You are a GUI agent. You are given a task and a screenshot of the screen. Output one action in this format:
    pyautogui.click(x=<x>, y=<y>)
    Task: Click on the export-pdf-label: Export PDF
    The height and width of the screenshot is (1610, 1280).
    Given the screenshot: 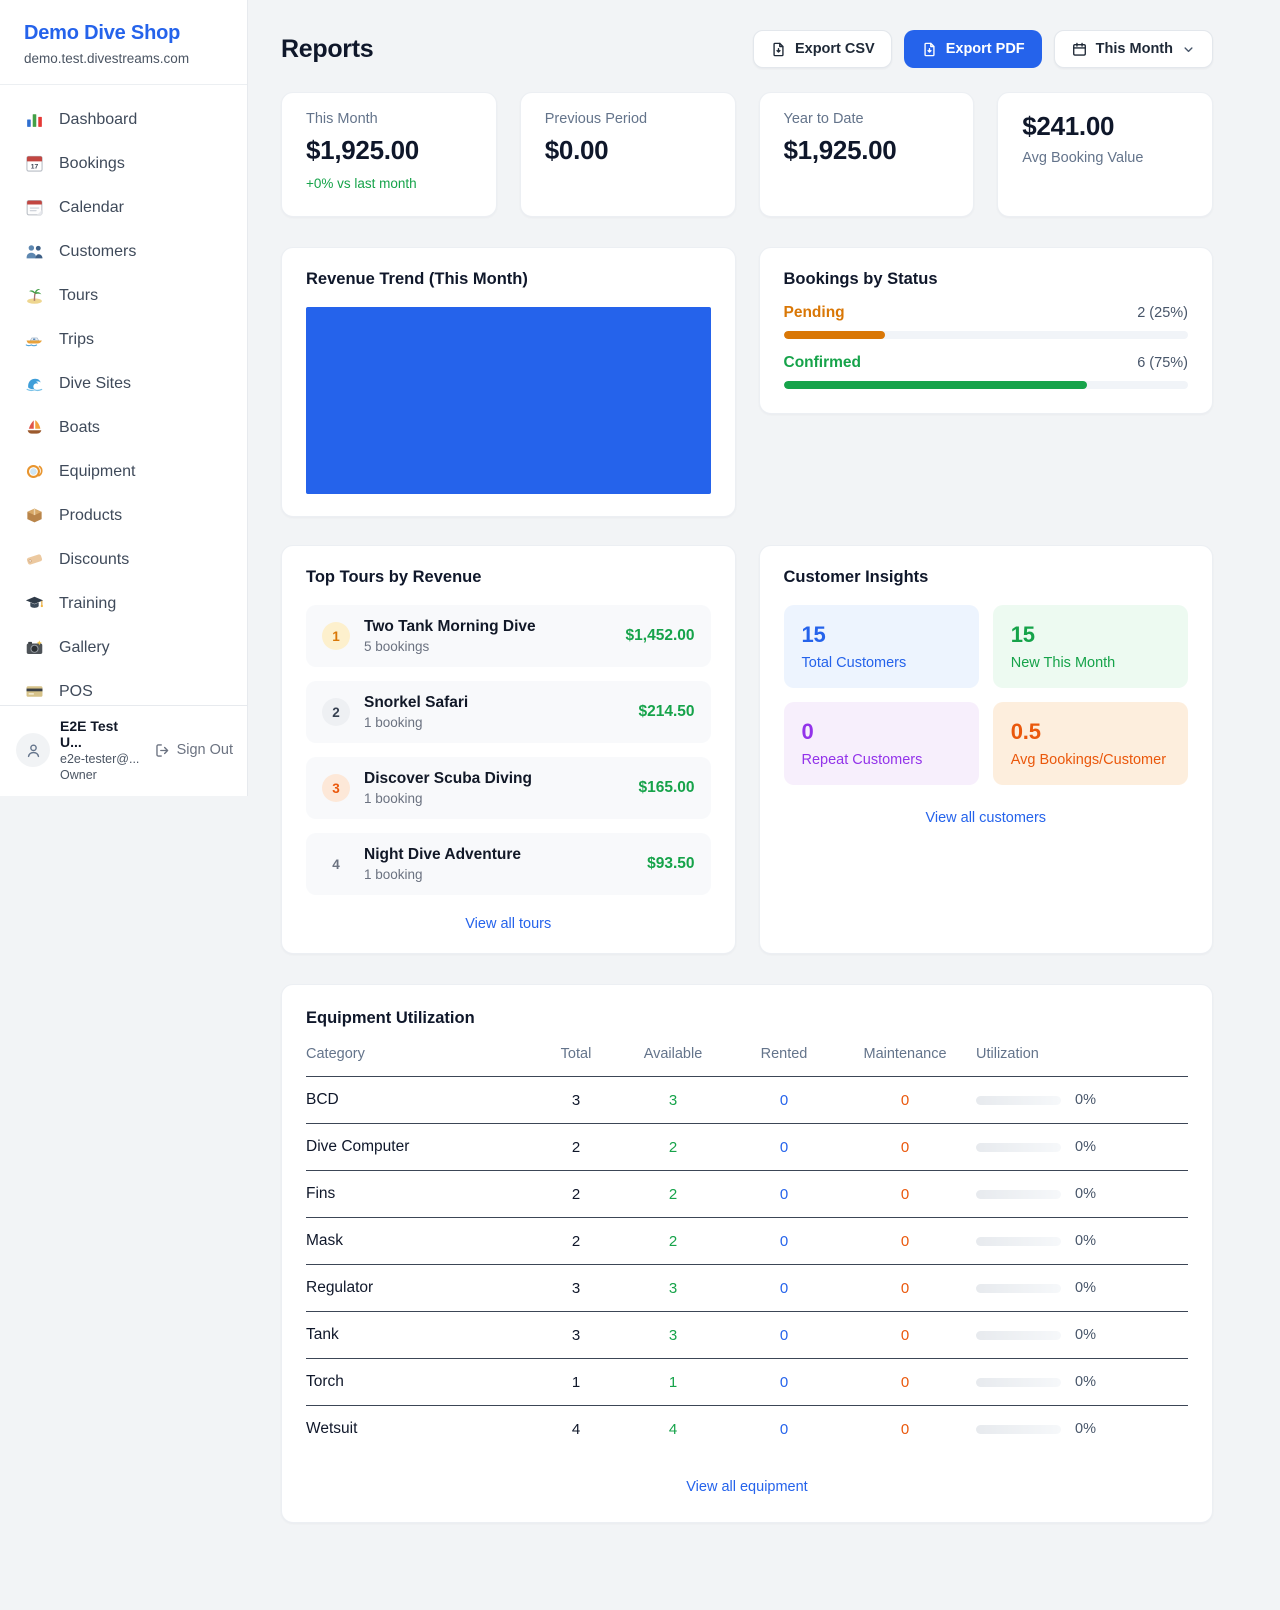 What is the action you would take?
    pyautogui.click(x=985, y=49)
    